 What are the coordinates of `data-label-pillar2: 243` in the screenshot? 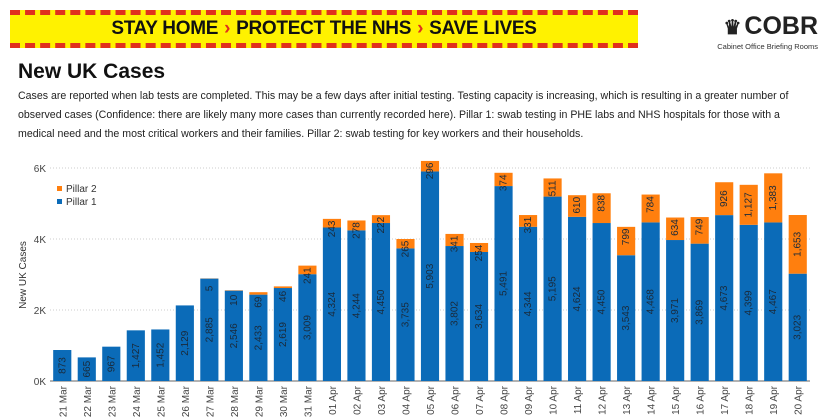 It's located at (332, 228).